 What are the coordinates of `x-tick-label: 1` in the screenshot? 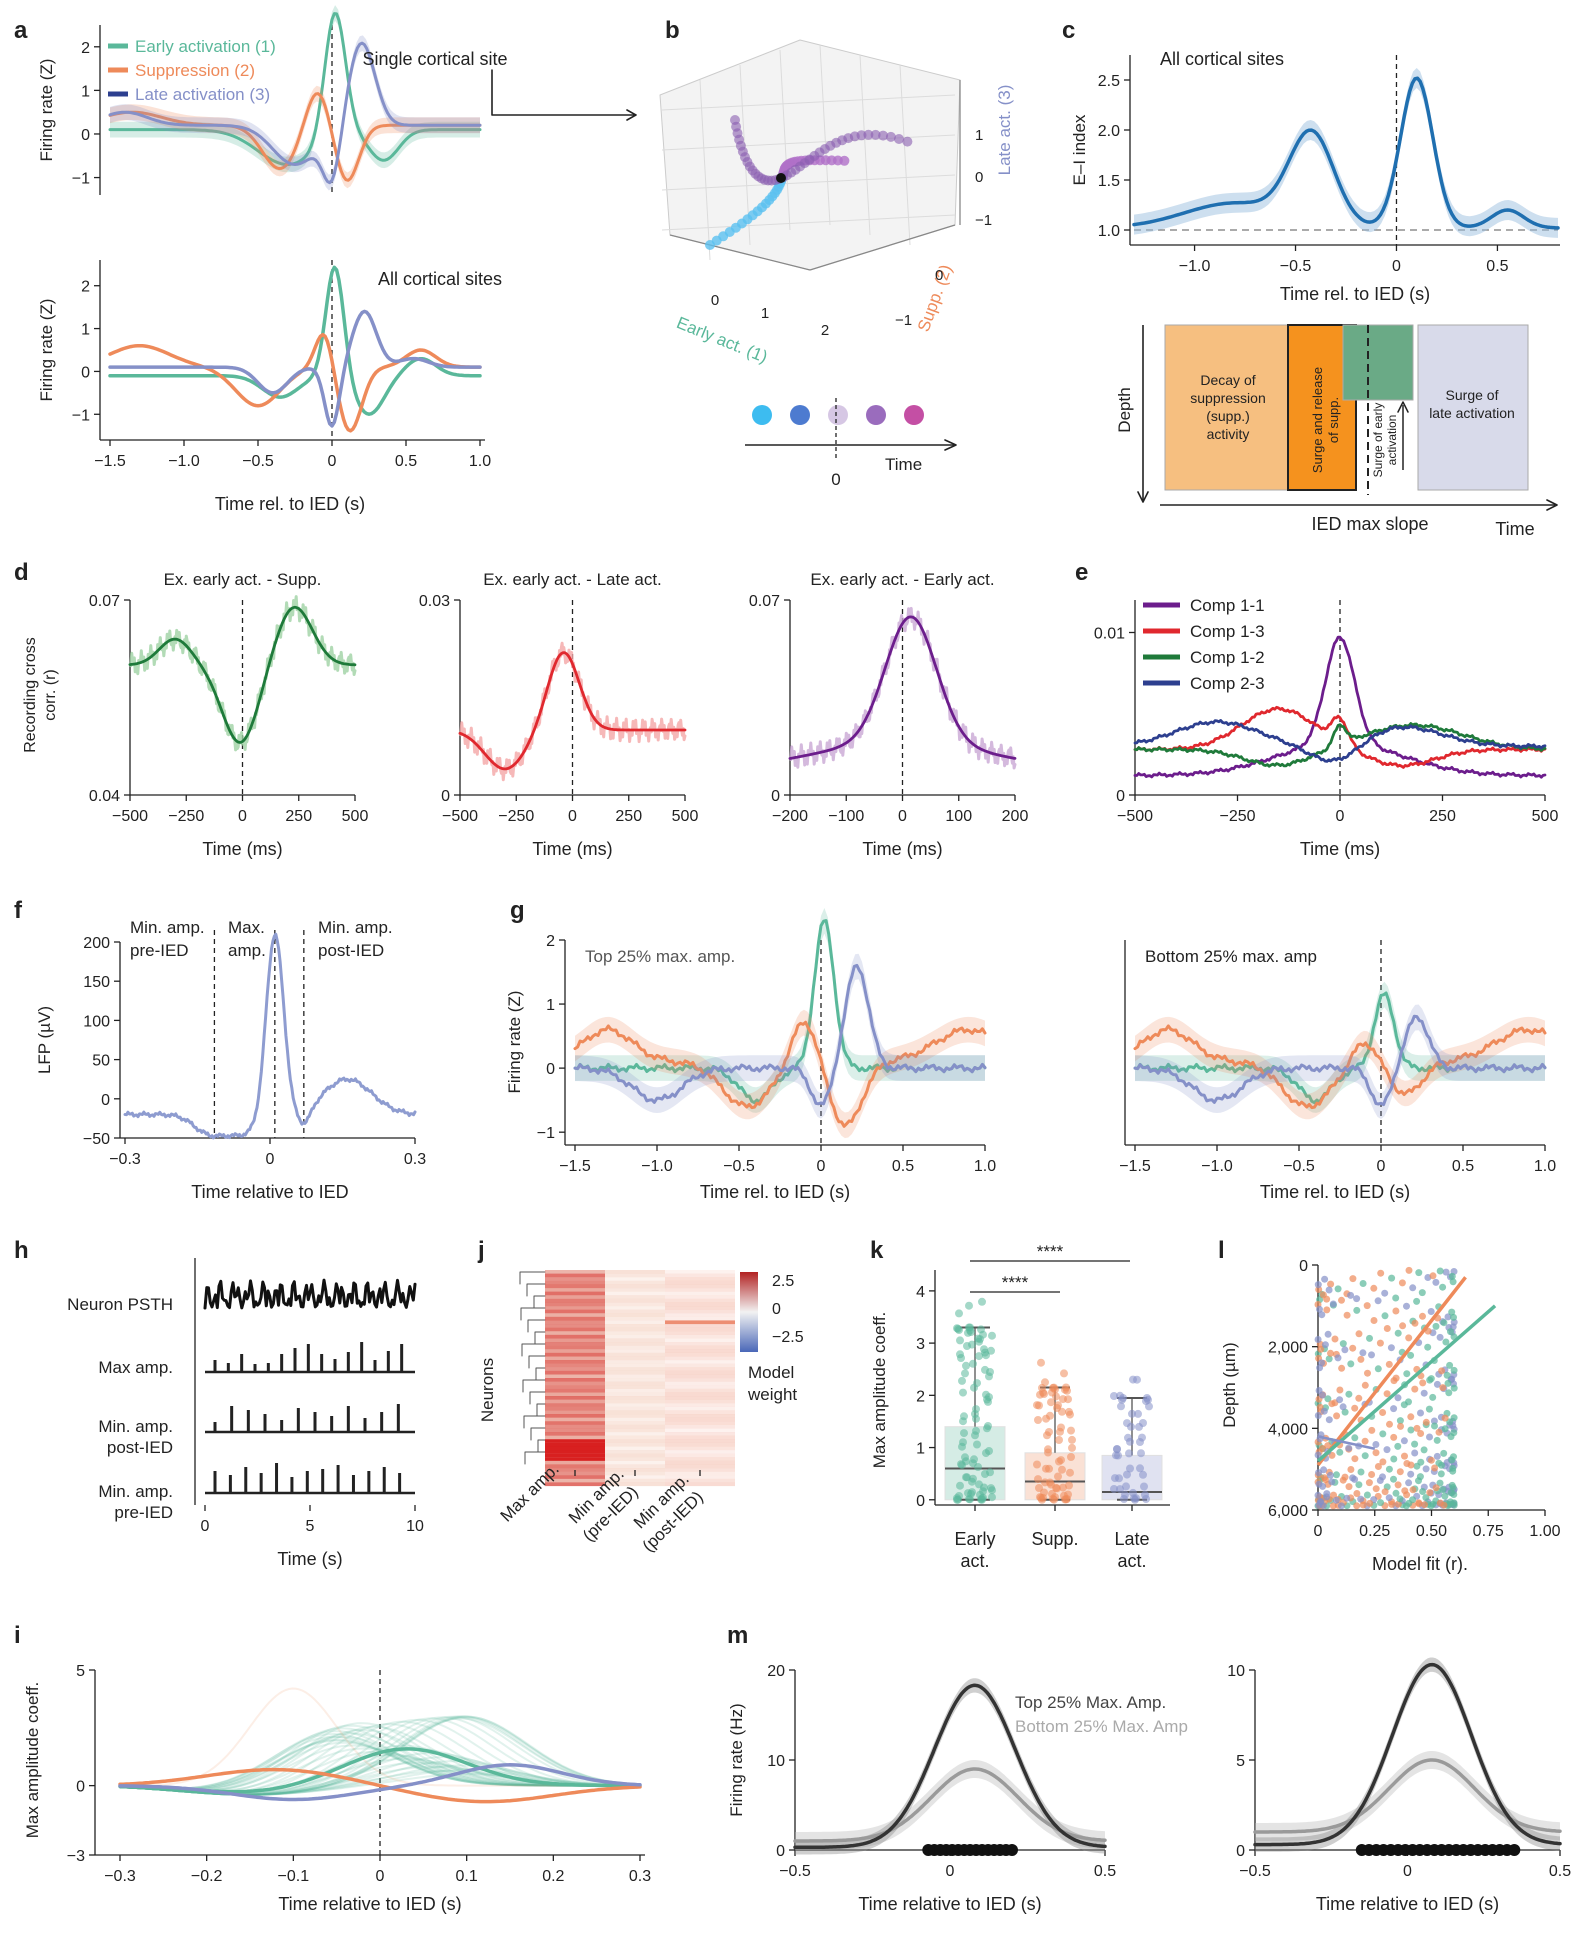 It's located at (765, 313).